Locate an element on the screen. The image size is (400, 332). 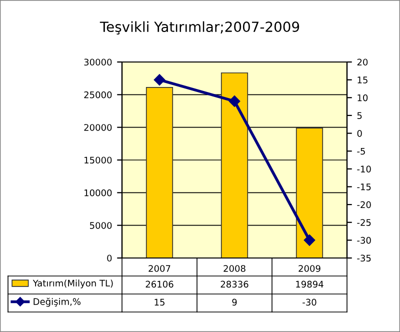
y-tick-label: 0 is located at coordinates (109, 258).